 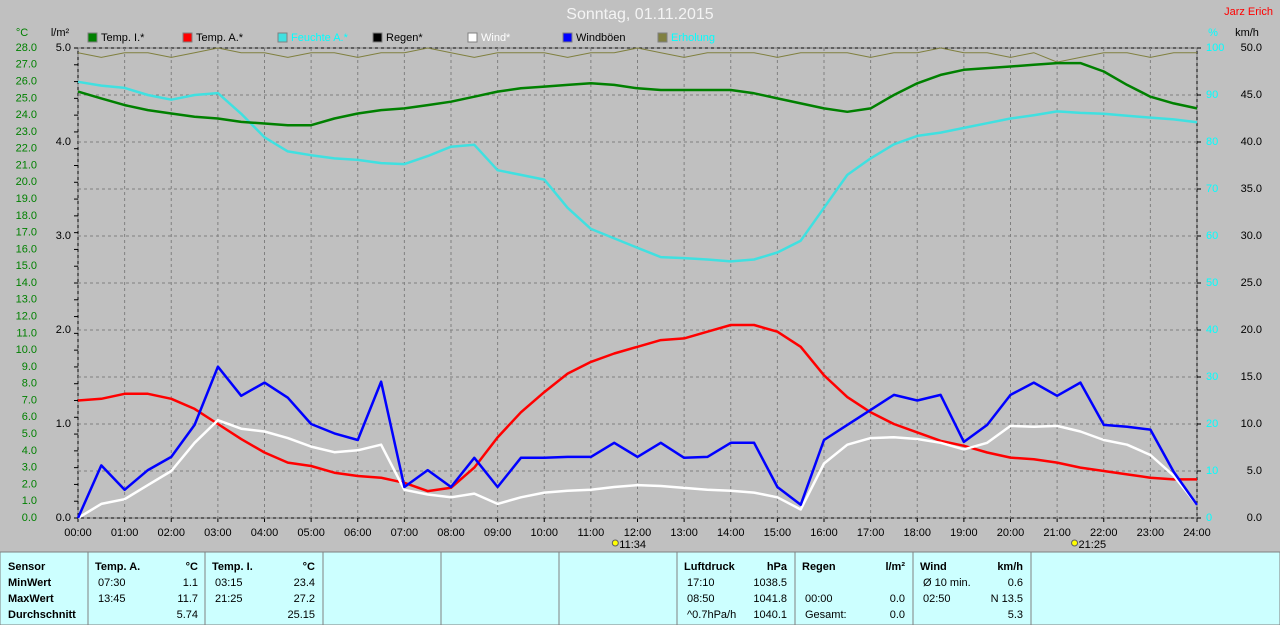 I want to click on cell-label: 00:00, so click(x=819, y=599).